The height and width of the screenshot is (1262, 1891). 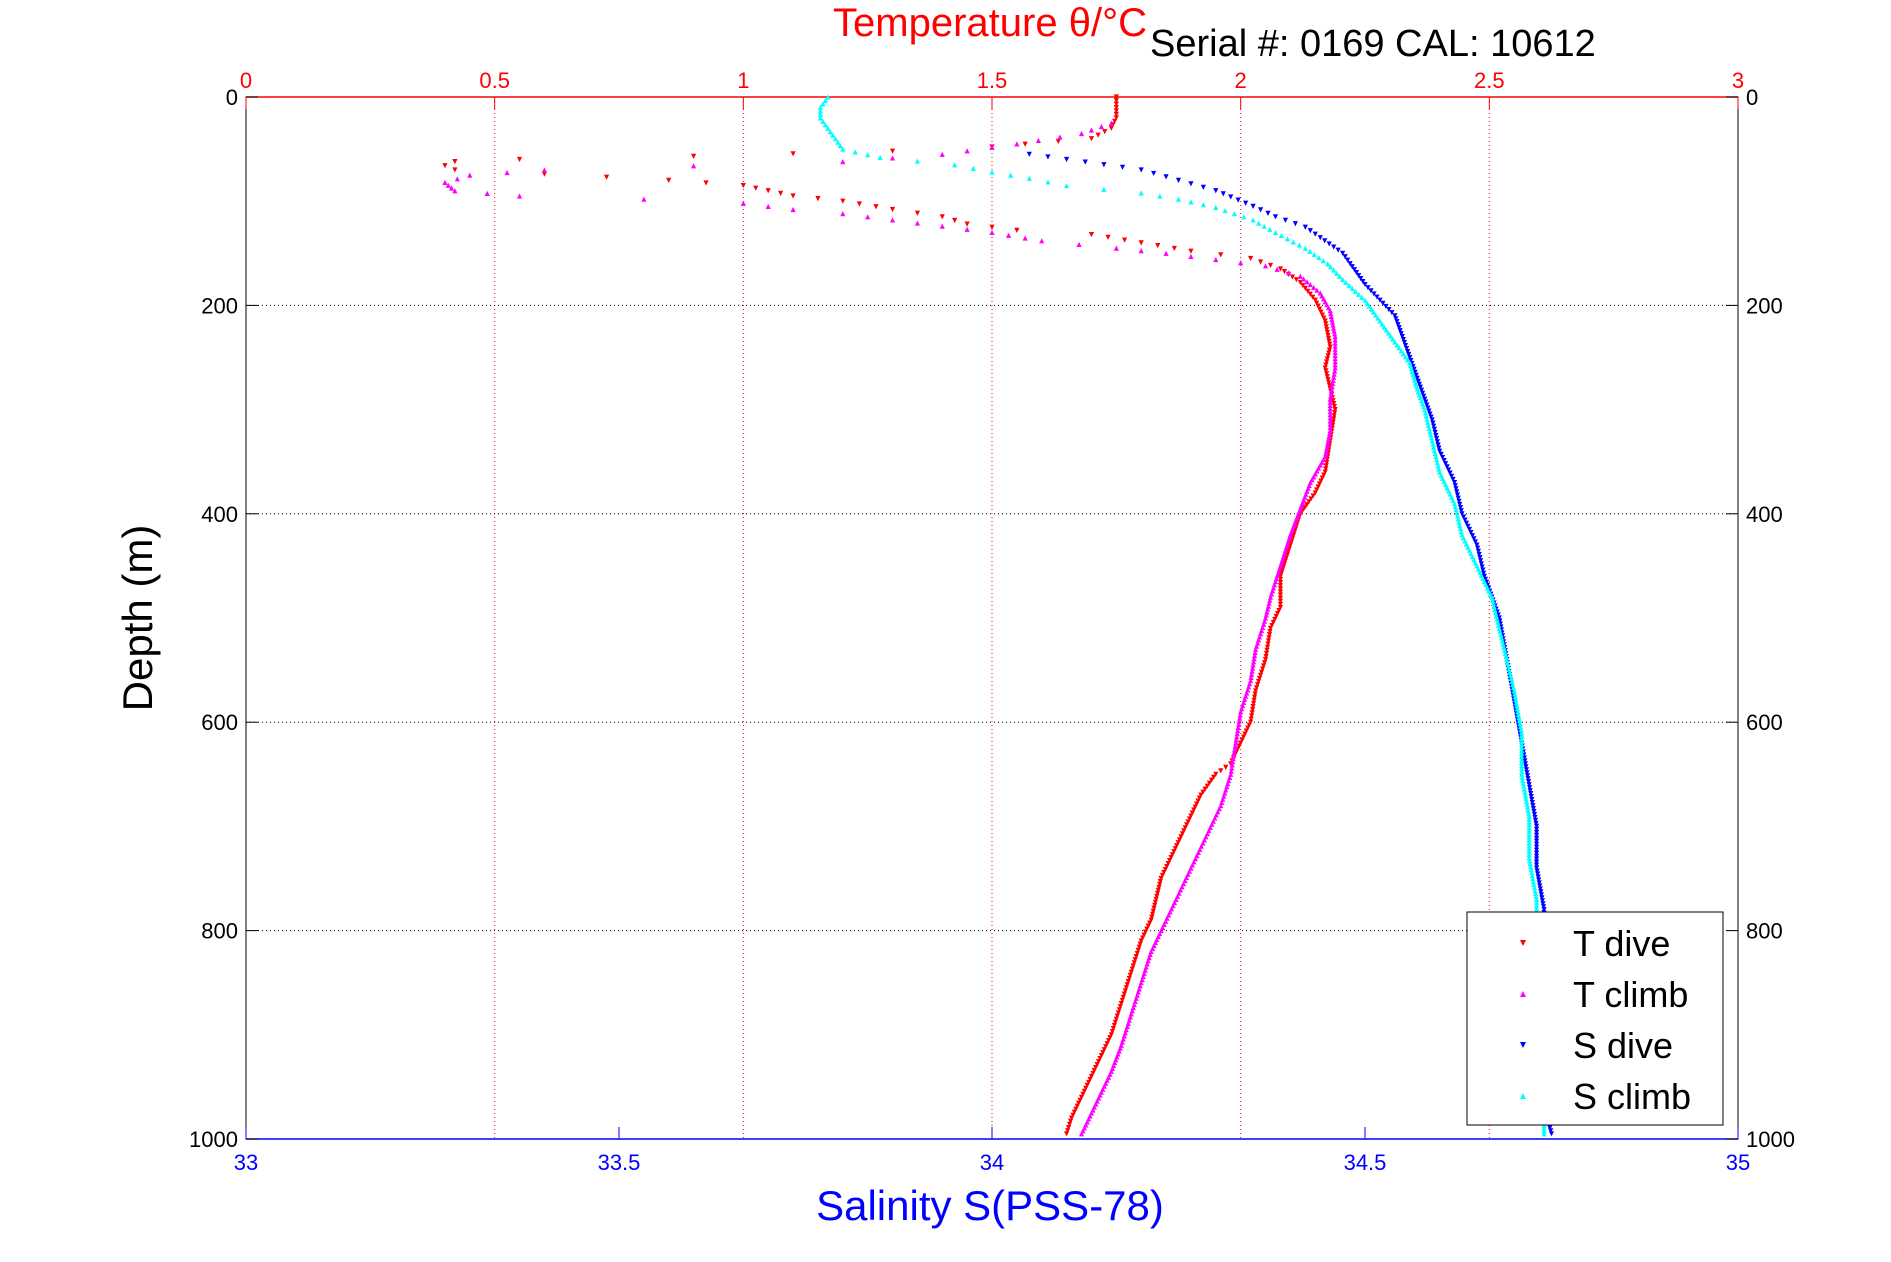 What do you see at coordinates (137, 618) in the screenshot?
I see `y-axis-label: Depth (m)` at bounding box center [137, 618].